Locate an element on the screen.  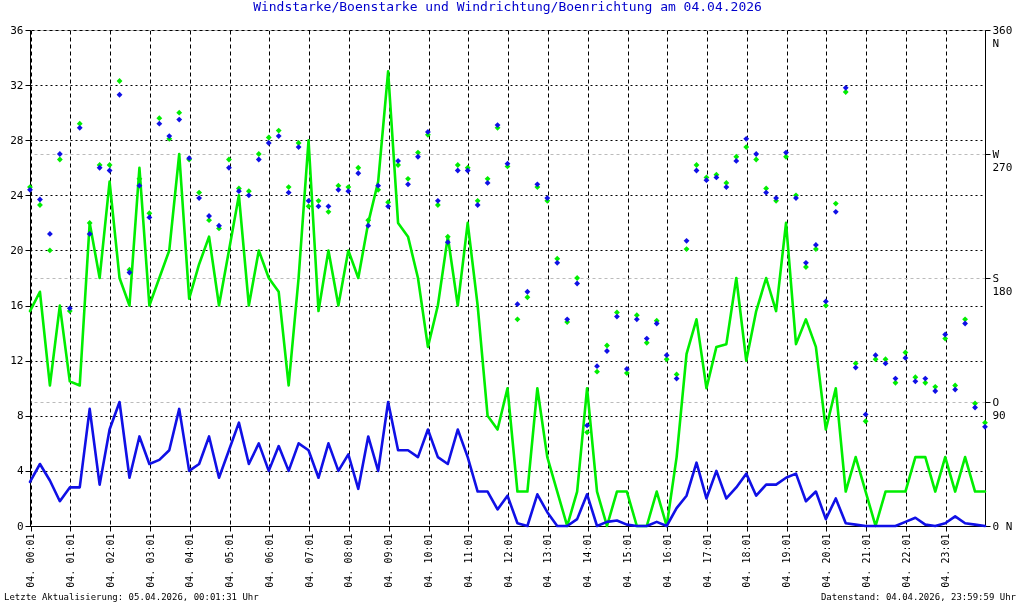
x-tick-label: 04. 04:01 is located at coordinates (190, 560).